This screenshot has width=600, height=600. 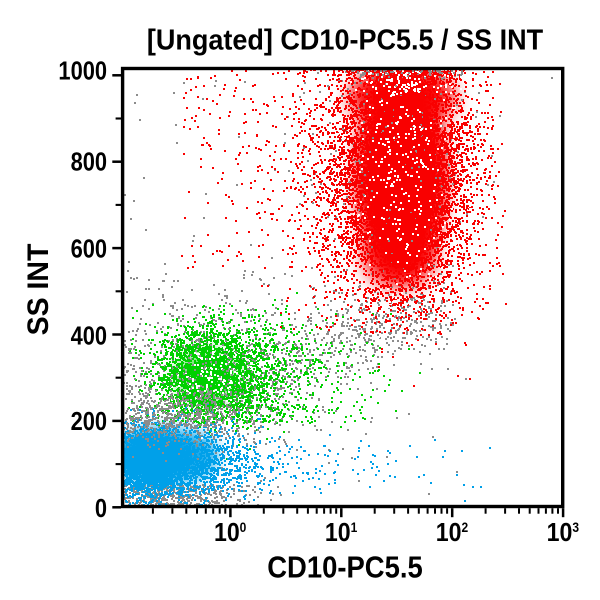 I want to click on svg-text: 10², so click(x=452, y=533).